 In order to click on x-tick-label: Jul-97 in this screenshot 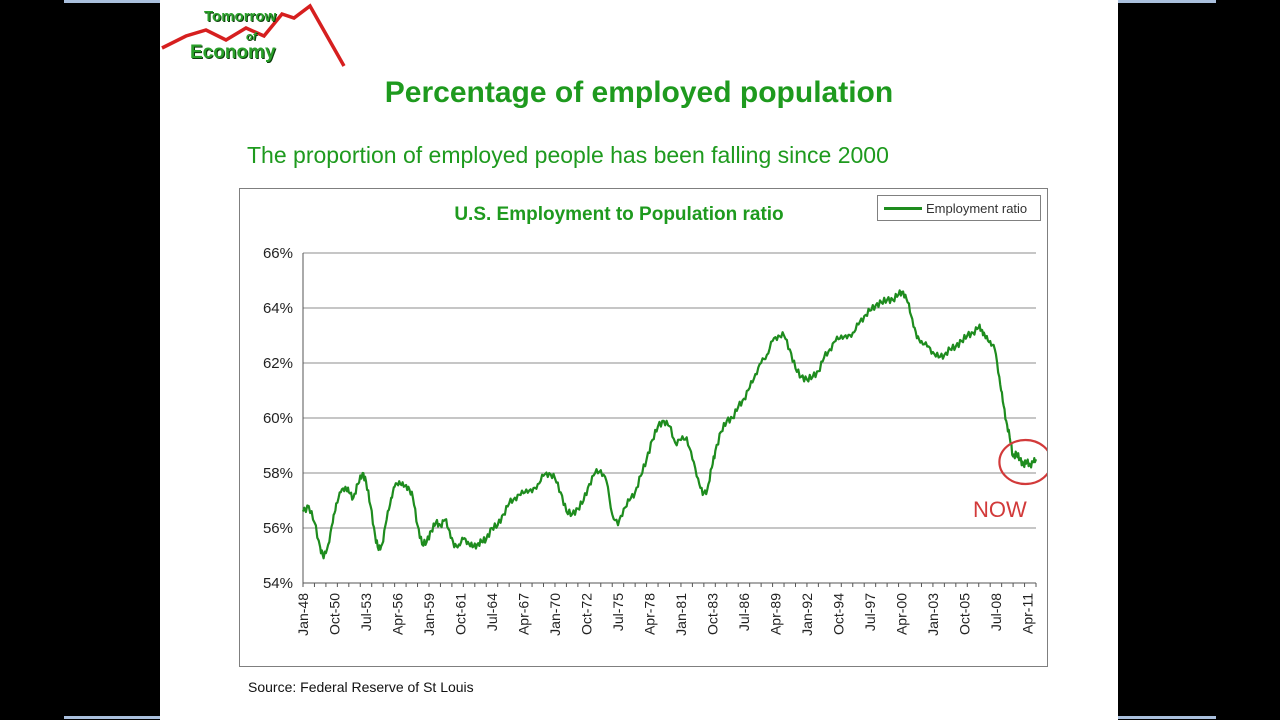, I will do `click(870, 612)`.